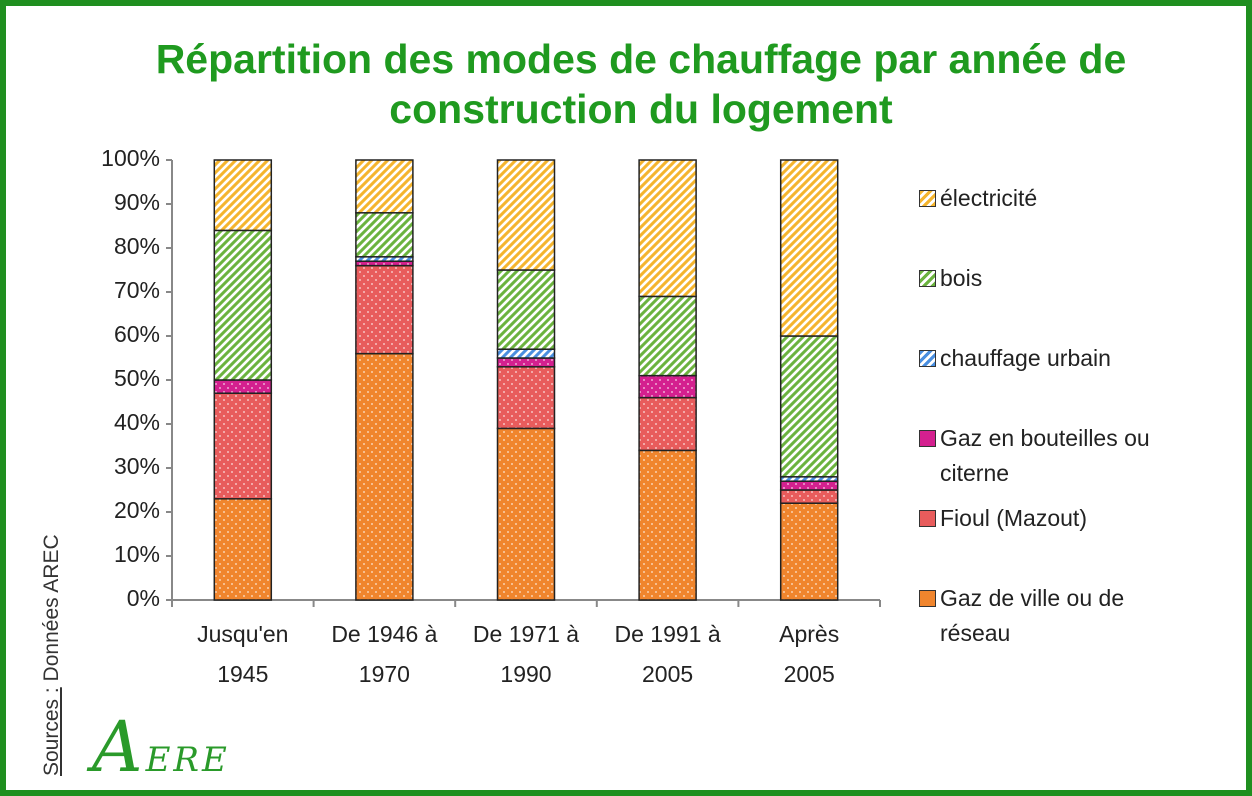 The image size is (1252, 796). Describe the element at coordinates (1045, 455) in the screenshot. I see `legend-label: Gaz en bouteilles ou citerne` at that location.